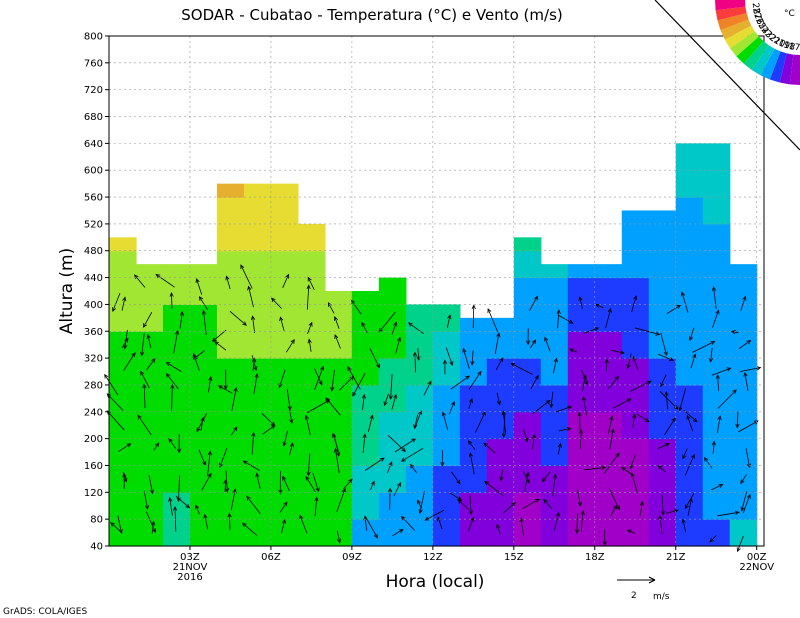  What do you see at coordinates (676, 557) in the screenshot?
I see `x-tick-label: 21Z` at bounding box center [676, 557].